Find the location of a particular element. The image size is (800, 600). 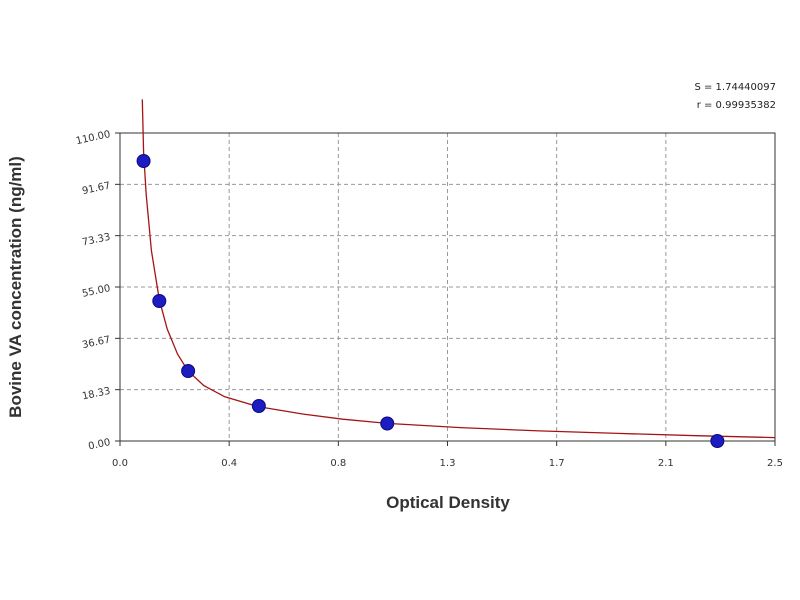

x-tick-label: 0.4 is located at coordinates (229, 463).